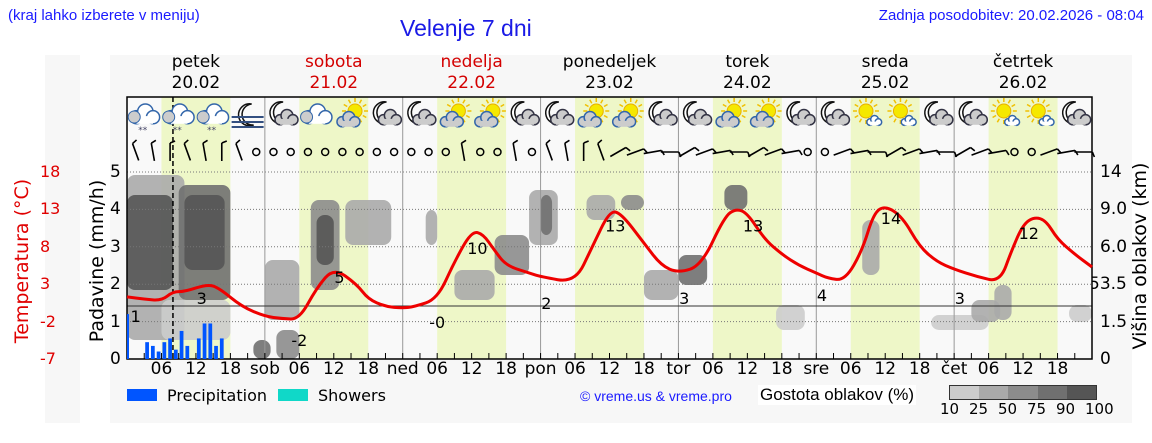 Image resolution: width=1152 pixels, height=443 pixels. Describe the element at coordinates (217, 395) in the screenshot. I see `precipitation-legend-label: Precipitation` at that location.